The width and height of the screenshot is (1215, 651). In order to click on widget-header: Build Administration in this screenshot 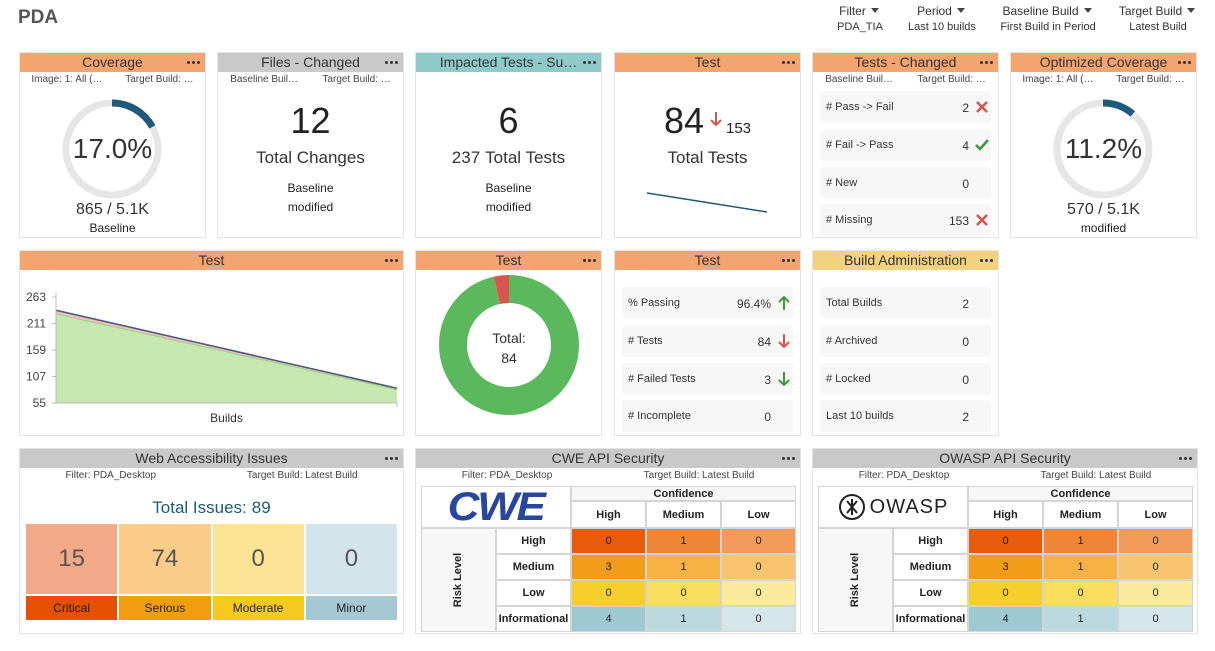, I will do `click(905, 260)`.